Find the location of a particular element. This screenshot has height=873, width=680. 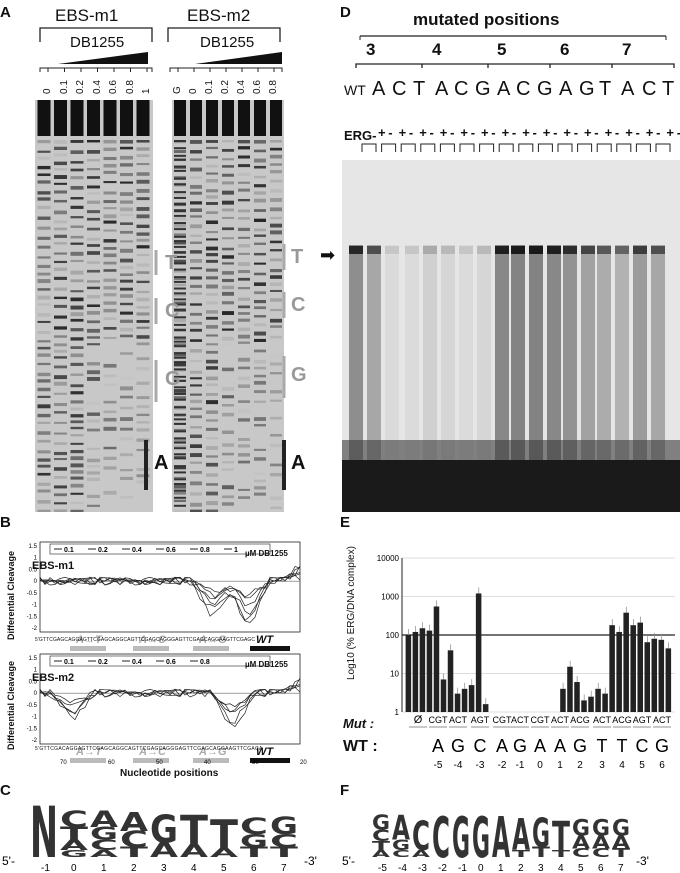

e-ytick: 1 is located at coordinates (397, 712).